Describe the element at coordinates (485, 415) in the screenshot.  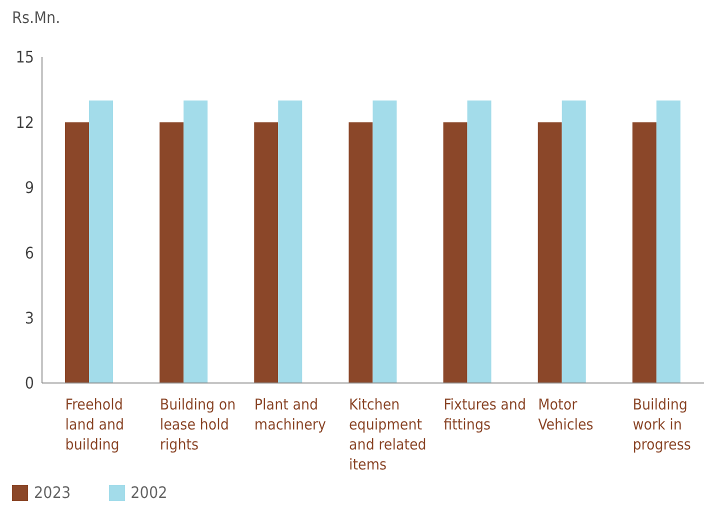
I see `x-tick-label: Fixtures and fittings` at that location.